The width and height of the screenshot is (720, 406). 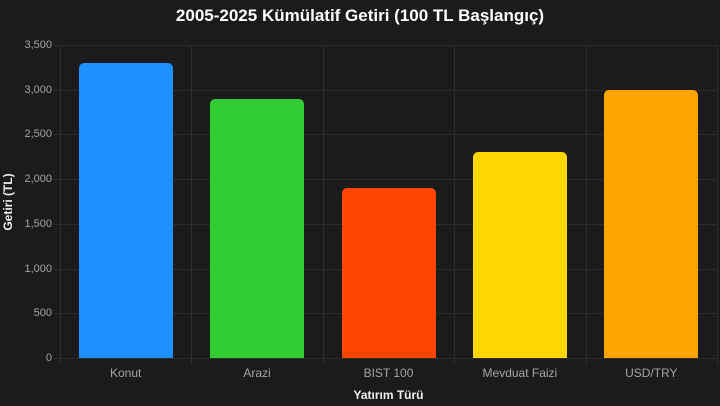 What do you see at coordinates (38, 134) in the screenshot?
I see `y-tick-label: 2,500` at bounding box center [38, 134].